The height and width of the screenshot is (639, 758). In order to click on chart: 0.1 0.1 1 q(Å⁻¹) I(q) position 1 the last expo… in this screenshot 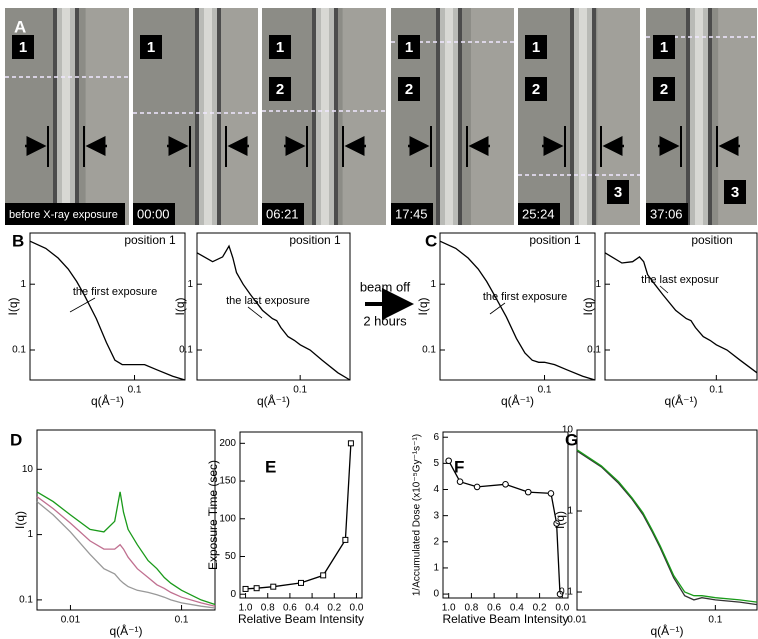, I will do `click(262, 320)`.